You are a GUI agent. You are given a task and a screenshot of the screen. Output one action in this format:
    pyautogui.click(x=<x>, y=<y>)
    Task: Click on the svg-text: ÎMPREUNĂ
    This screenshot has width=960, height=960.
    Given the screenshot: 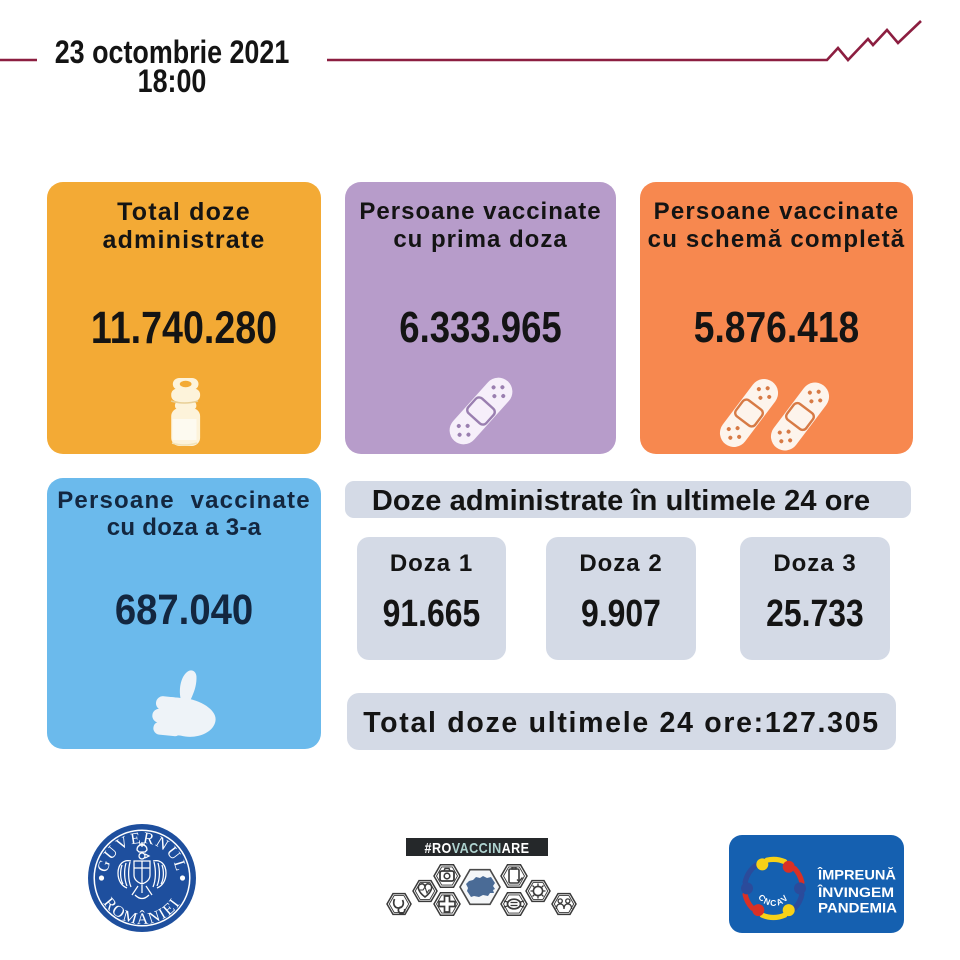 What is the action you would take?
    pyautogui.click(x=856, y=874)
    